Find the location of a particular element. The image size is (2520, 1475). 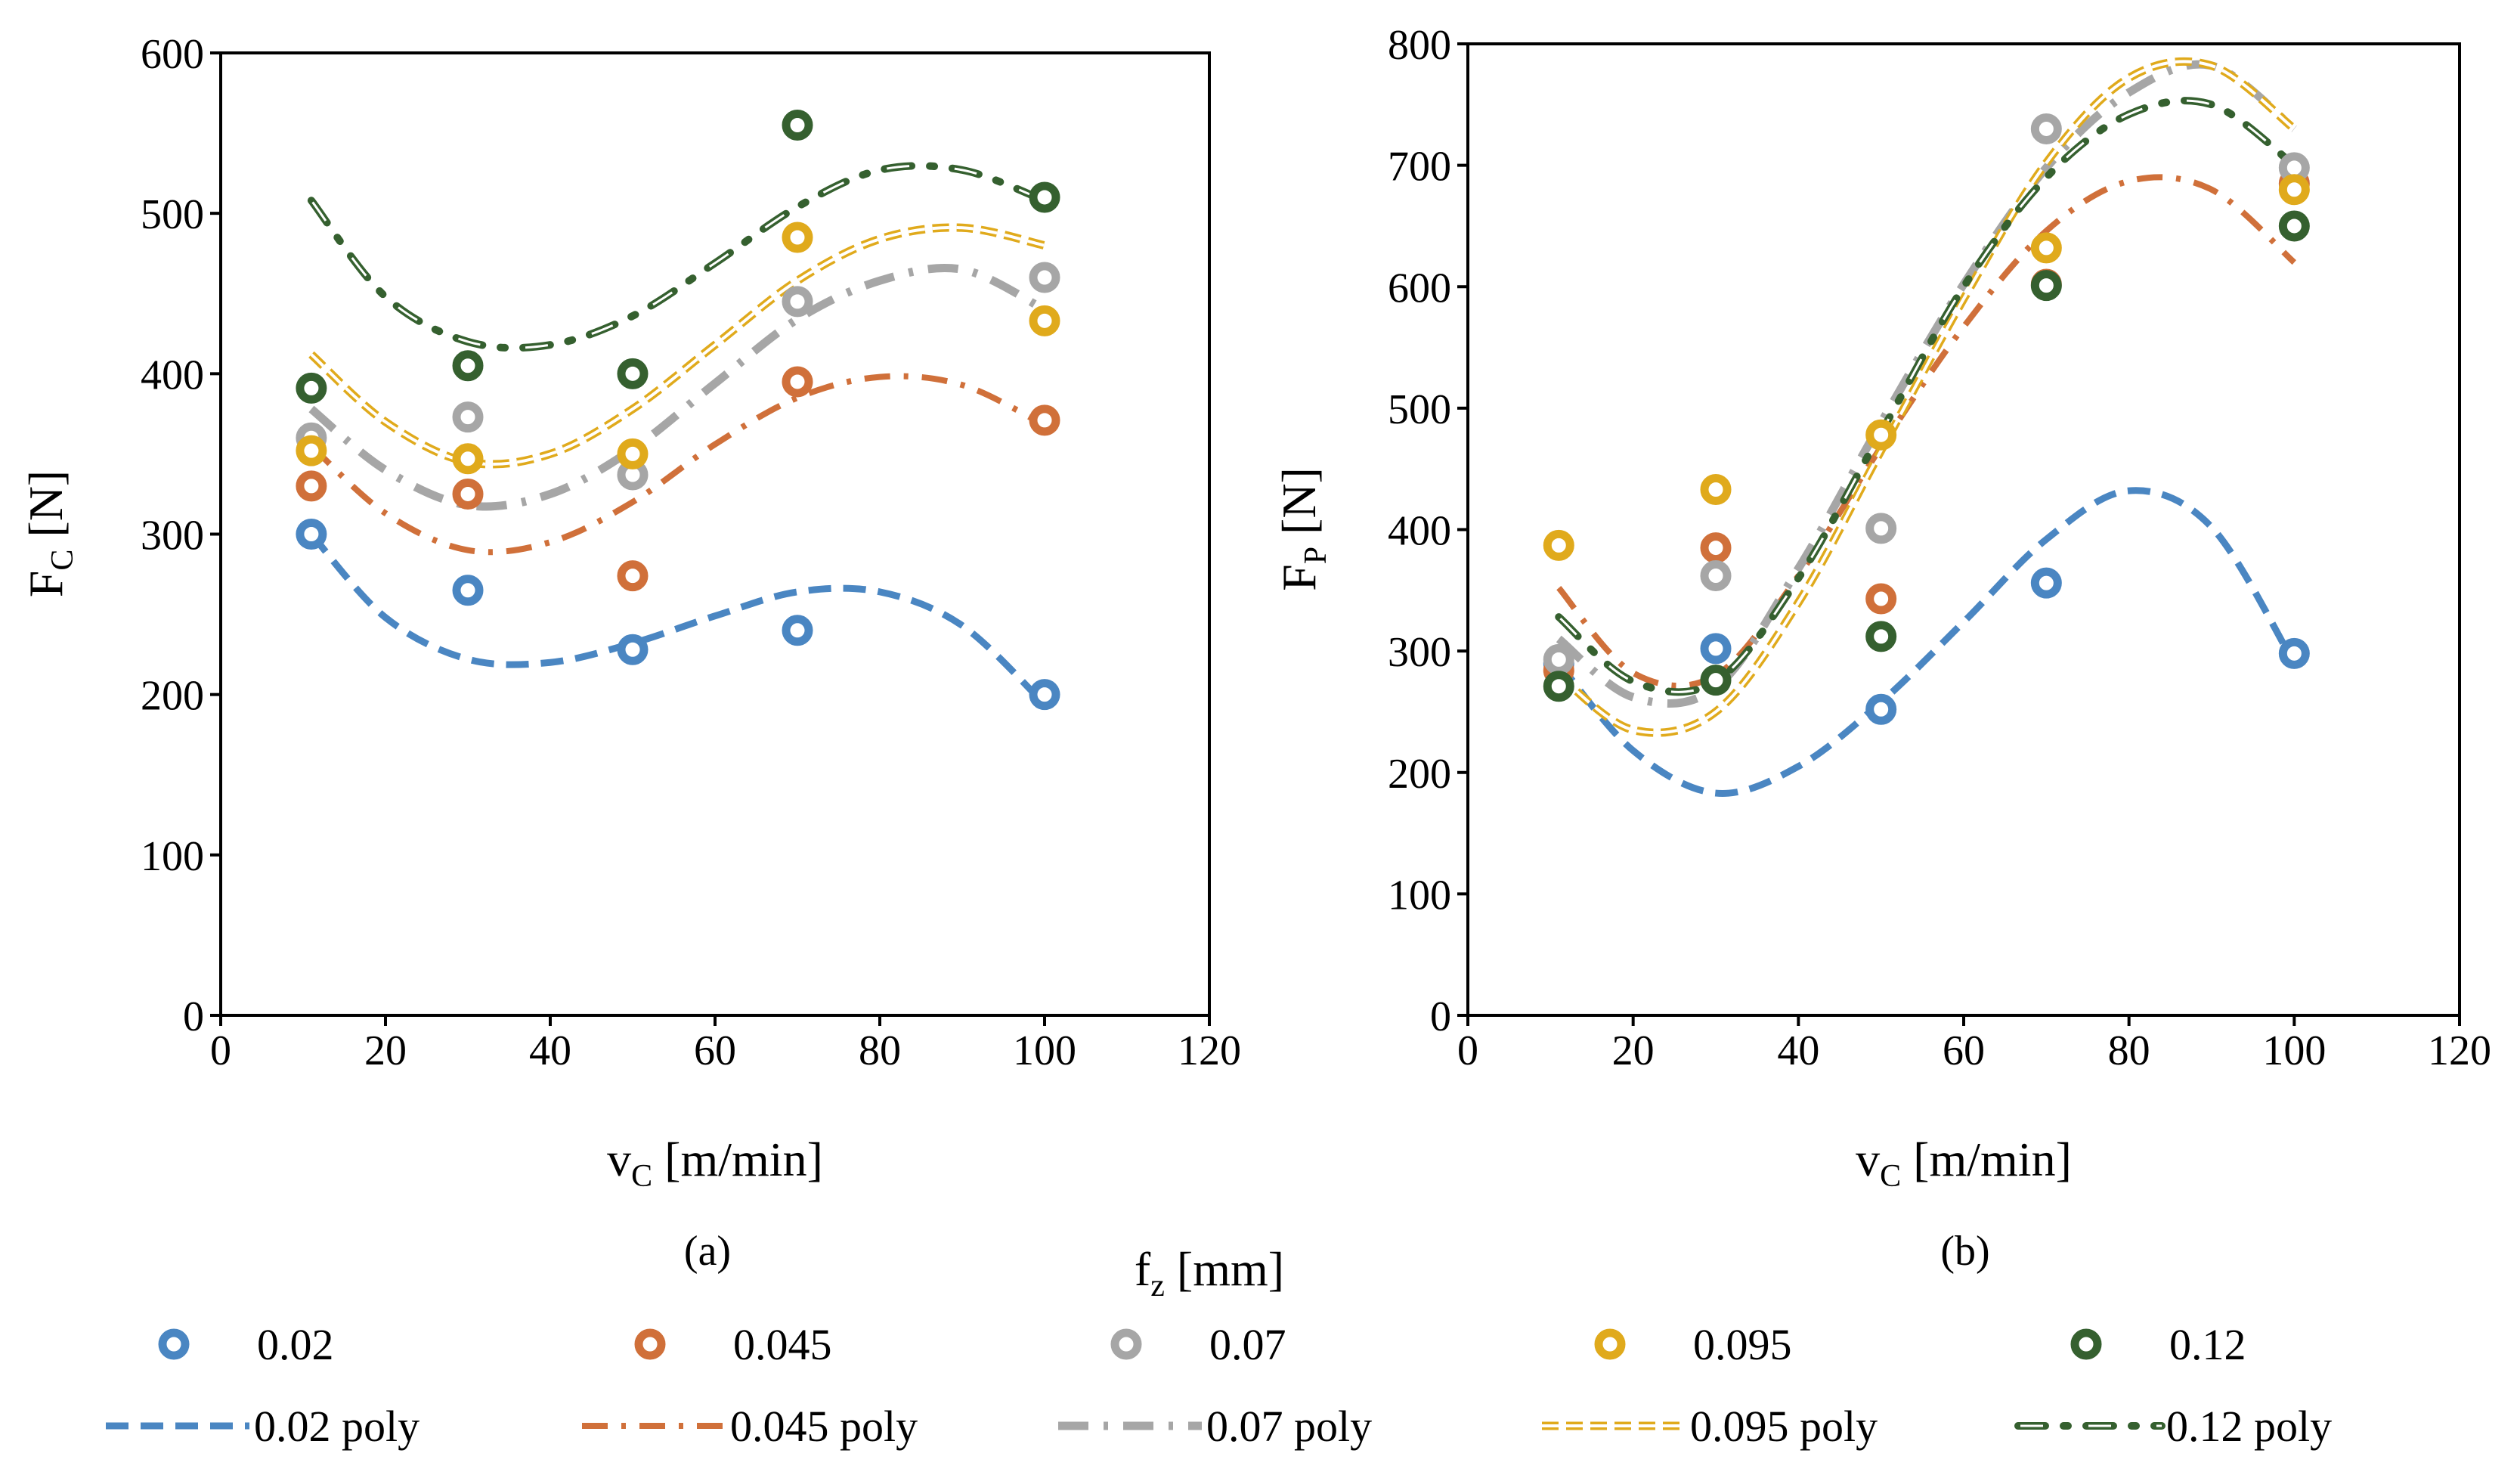

fit-lines-b is located at coordinates (1927, 427).